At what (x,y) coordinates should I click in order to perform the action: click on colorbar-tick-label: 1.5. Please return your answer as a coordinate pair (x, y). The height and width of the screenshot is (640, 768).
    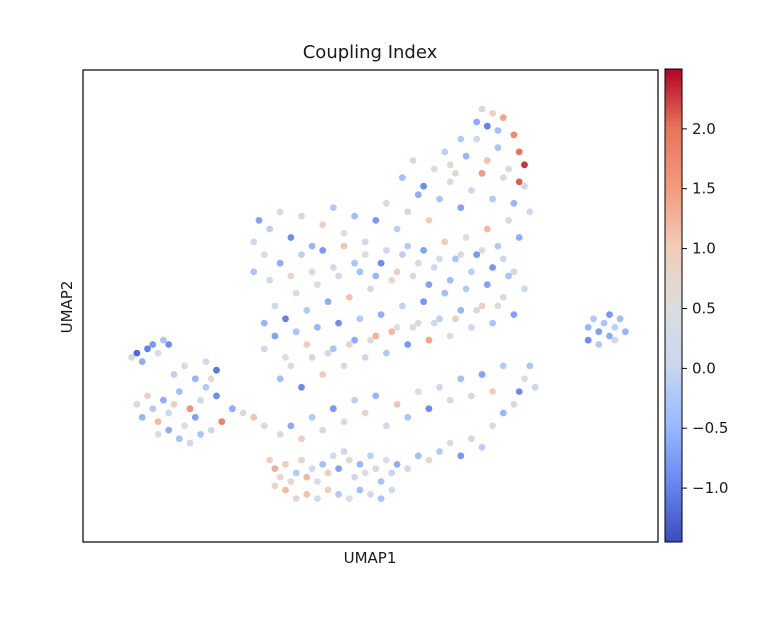
    Looking at the image, I should click on (704, 189).